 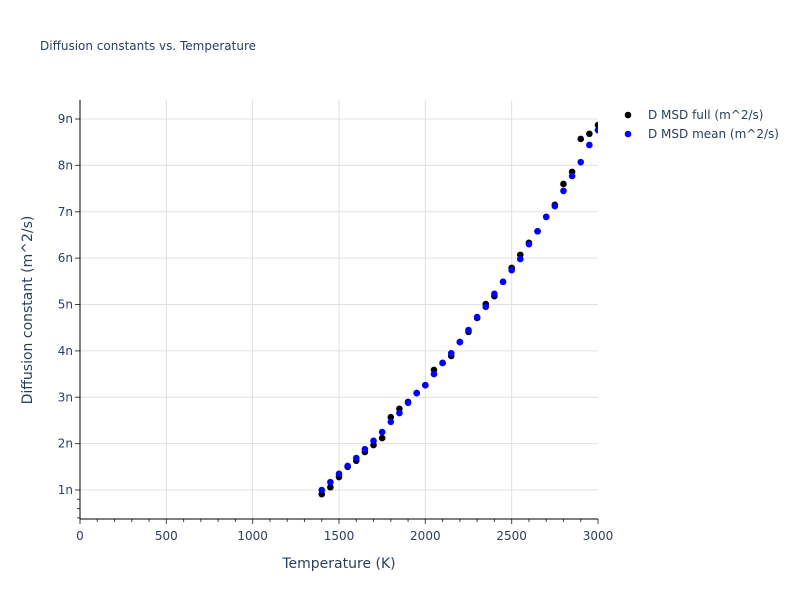 What do you see at coordinates (65, 258) in the screenshot?
I see `y-tick-label: 6n` at bounding box center [65, 258].